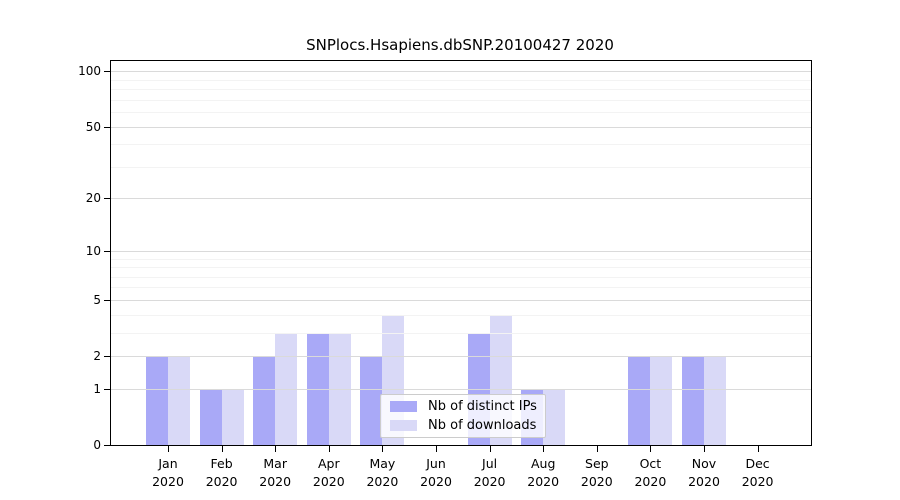  What do you see at coordinates (460, 45) in the screenshot?
I see `chart-title: SNPlocs.Hsapiens.dbSNP.20100427 2020` at bounding box center [460, 45].